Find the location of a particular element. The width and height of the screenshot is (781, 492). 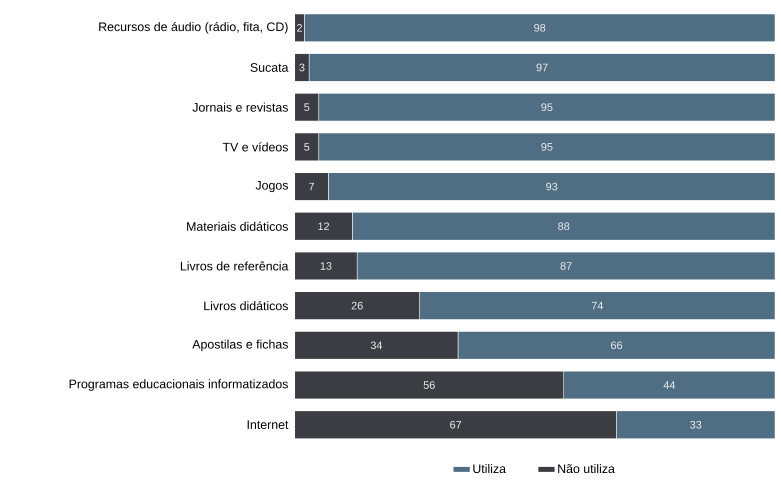

data-label: 34 is located at coordinates (376, 345).